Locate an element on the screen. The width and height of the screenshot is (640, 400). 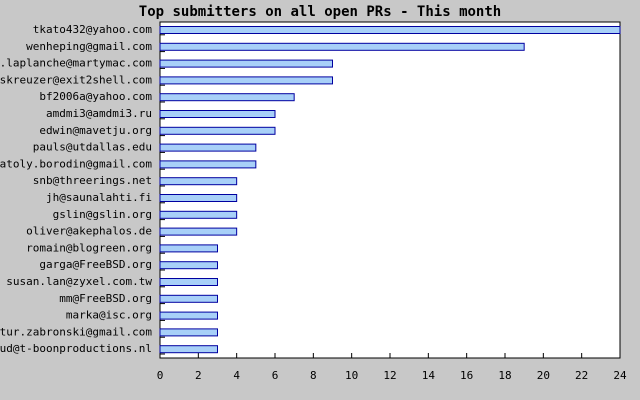
y-tick-label: gslin@gslin.org is located at coordinates (102, 214).